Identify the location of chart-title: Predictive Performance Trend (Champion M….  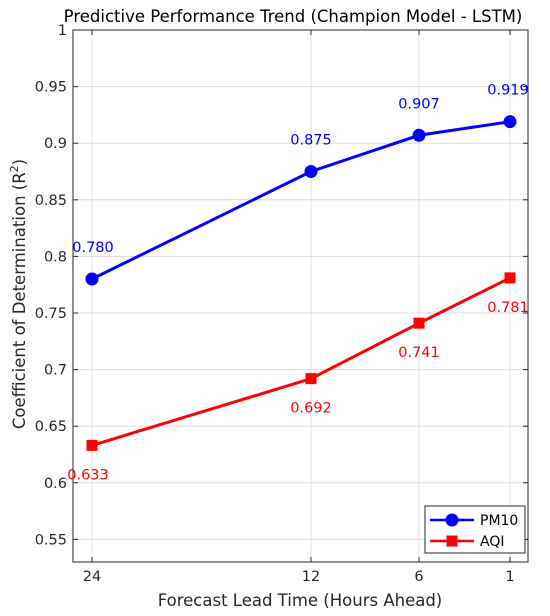
(293, 16).